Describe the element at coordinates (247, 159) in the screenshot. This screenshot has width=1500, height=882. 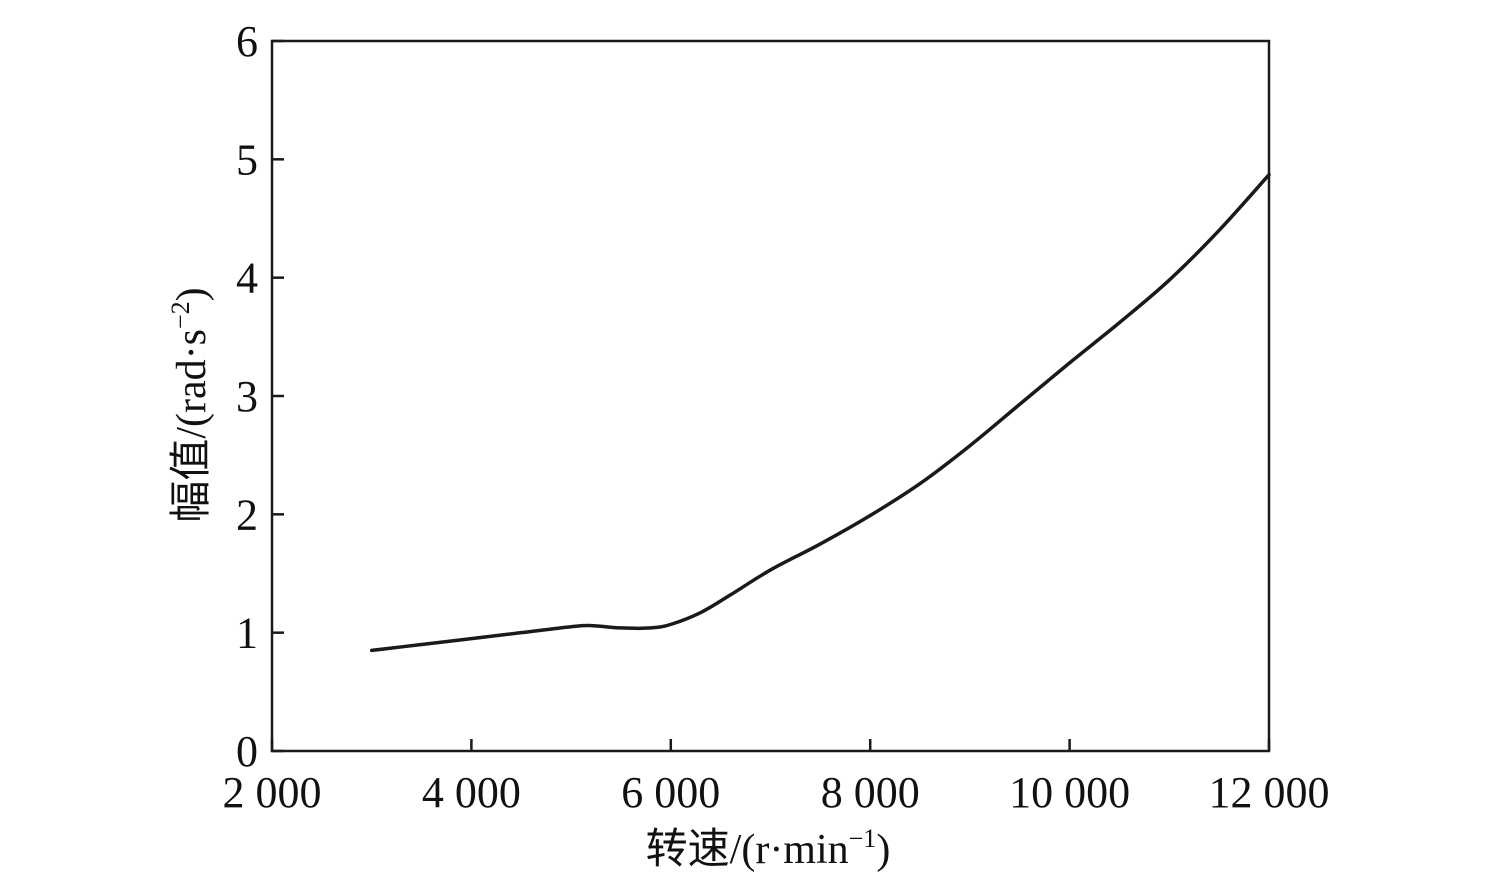
I see `y-tick-label: 5` at that location.